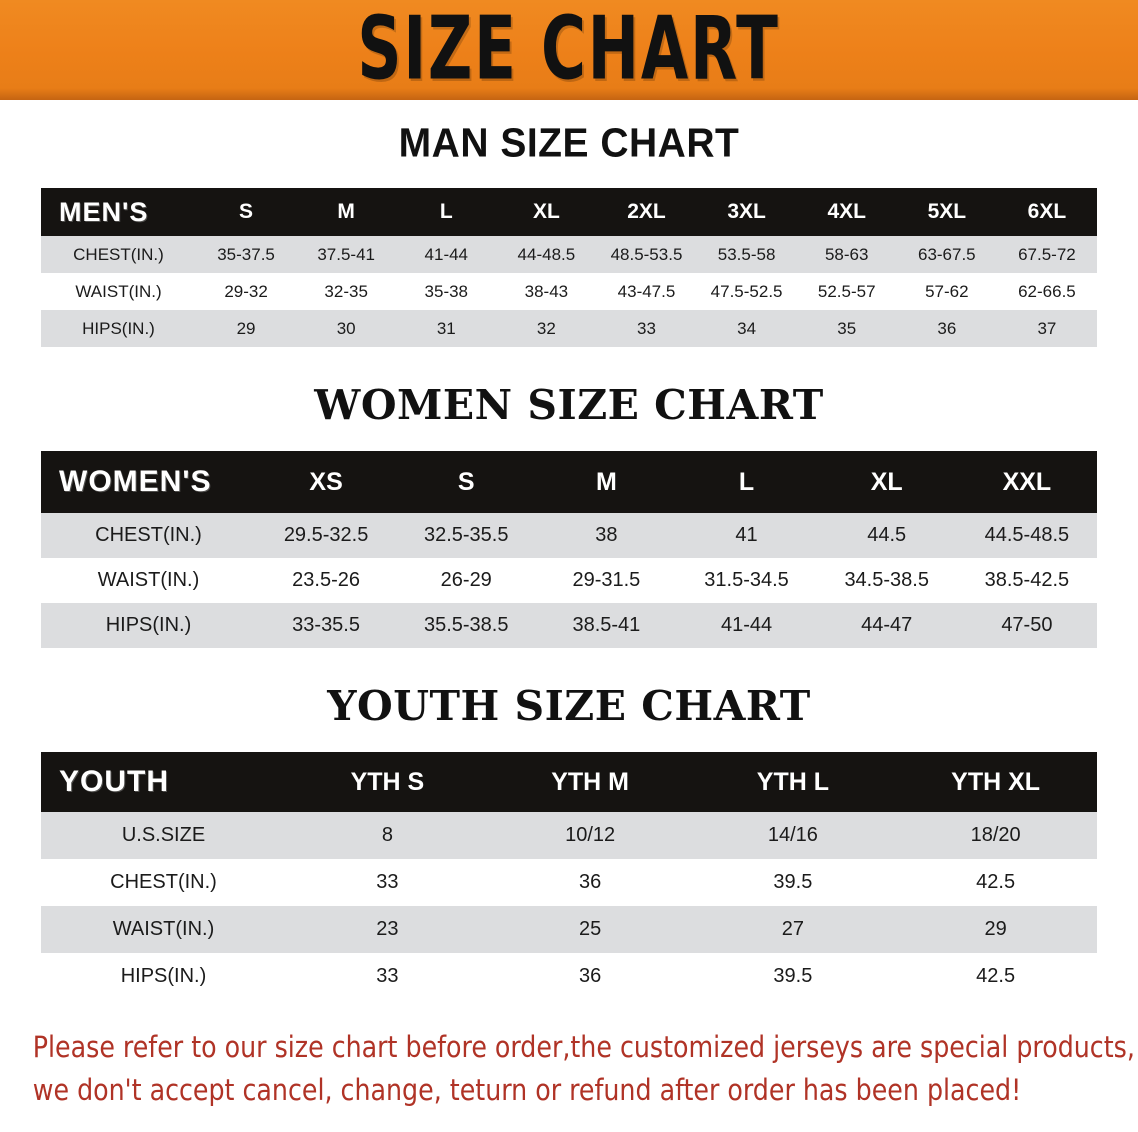 This screenshot has height=1132, width=1138. What do you see at coordinates (1026, 535) in the screenshot?
I see `women-cell: 44.5-48.5` at bounding box center [1026, 535].